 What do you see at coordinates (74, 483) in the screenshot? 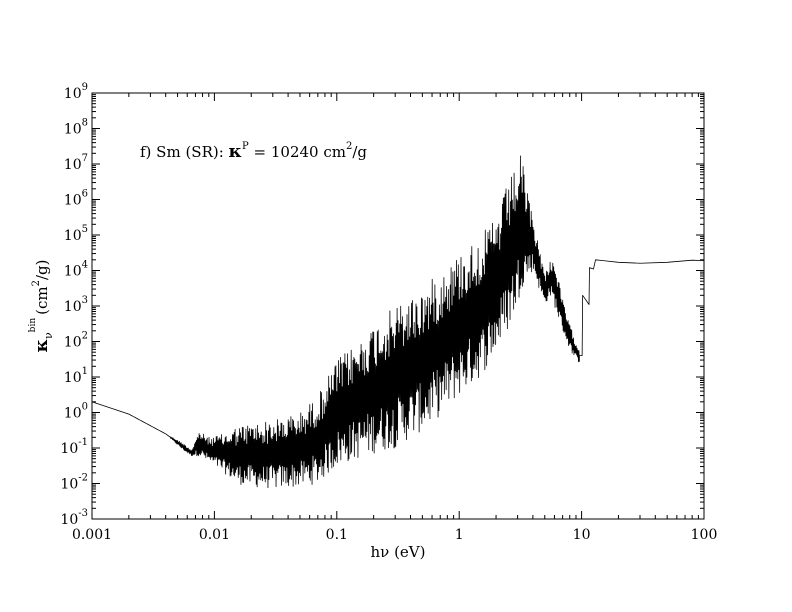
I see `y-tick-label: 10⁻²` at bounding box center [74, 483].